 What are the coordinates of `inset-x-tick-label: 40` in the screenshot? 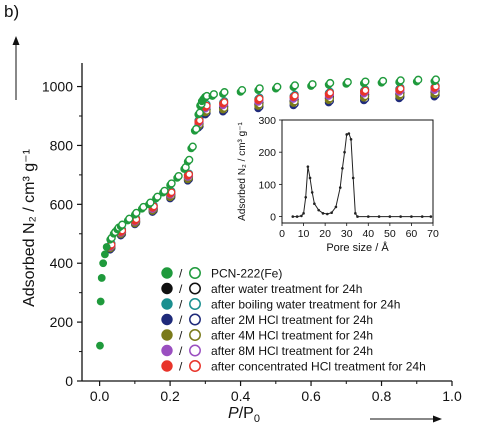 It's located at (368, 234).